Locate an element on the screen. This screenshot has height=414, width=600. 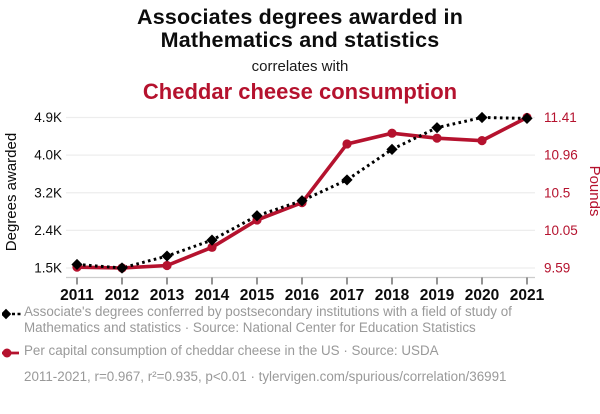
x-axis-year-label: 2021 is located at coordinates (527, 295).